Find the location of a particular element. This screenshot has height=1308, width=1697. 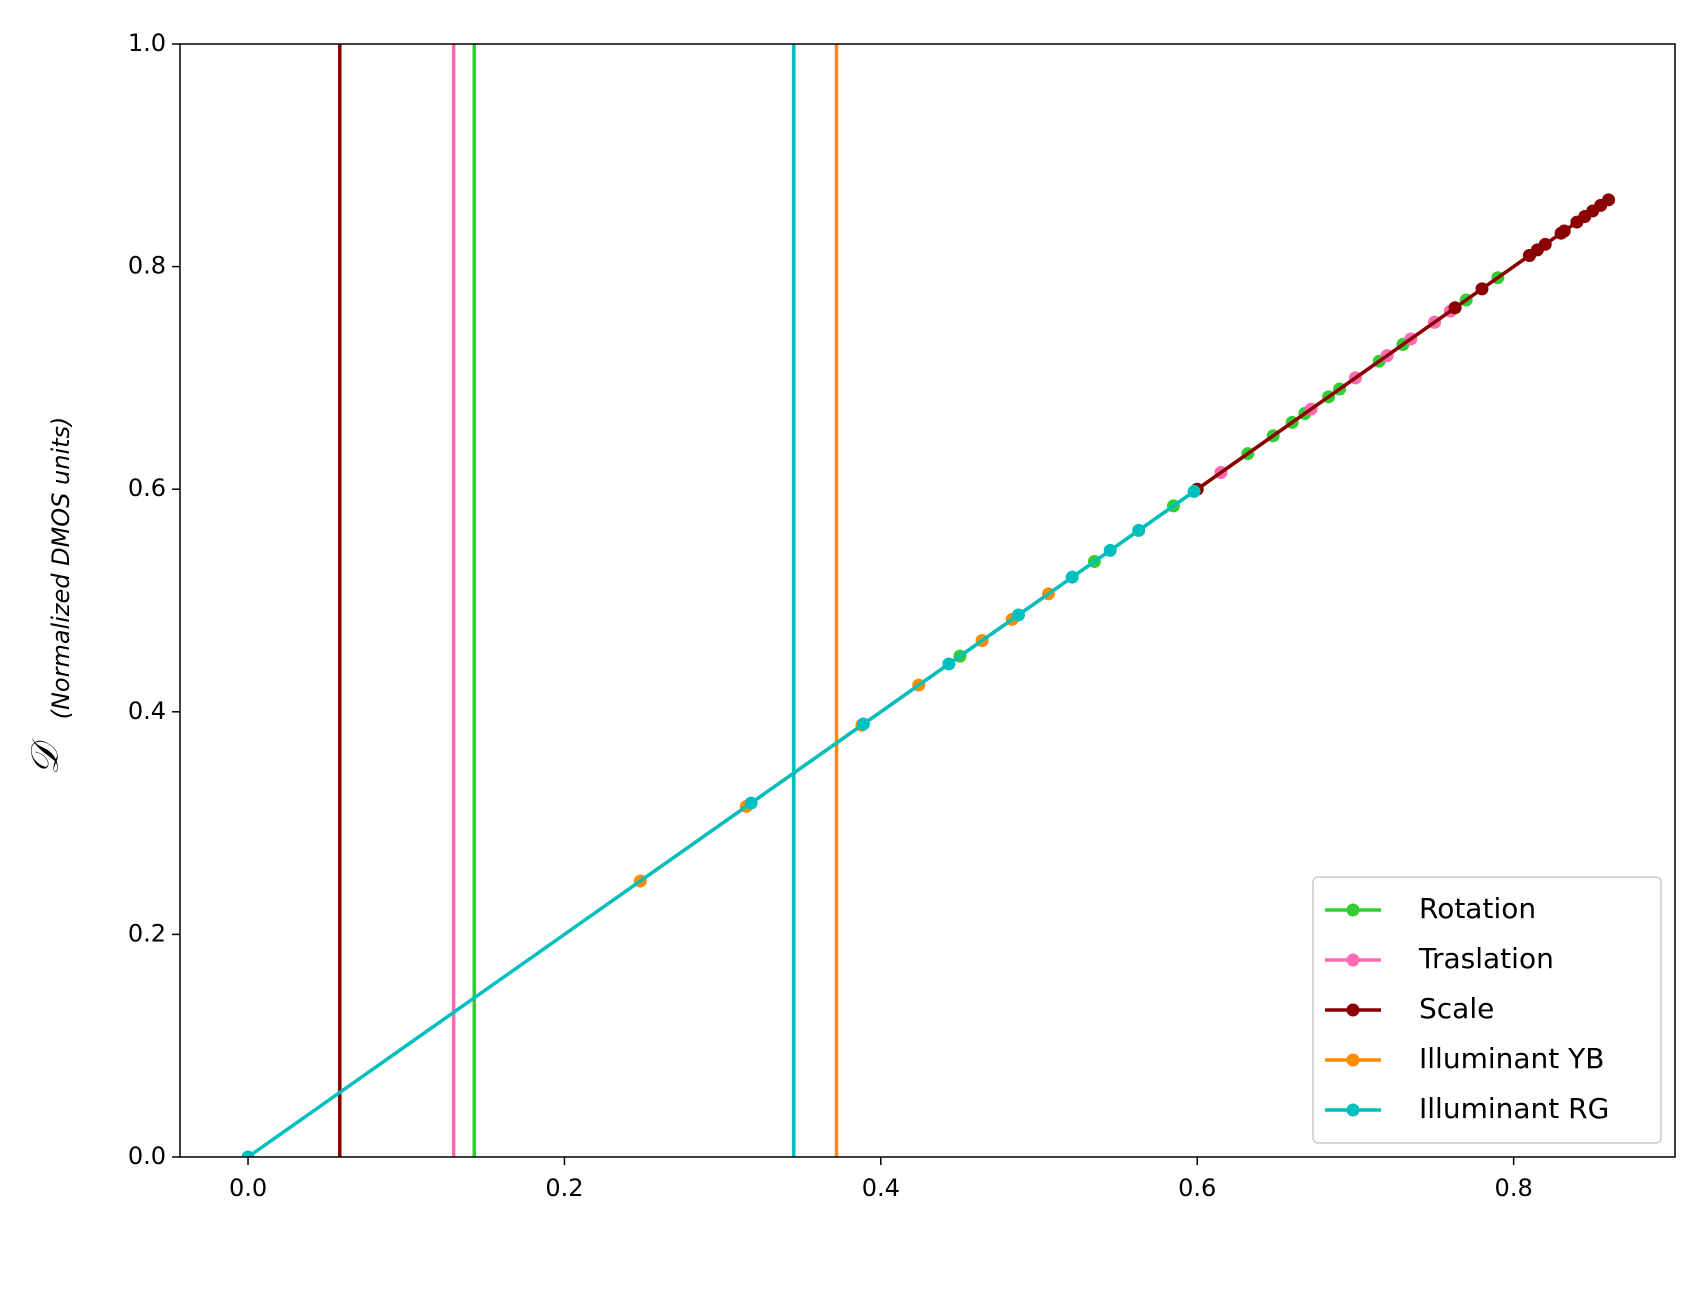

x-tick-label: 0.6 is located at coordinates (1197, 1188).